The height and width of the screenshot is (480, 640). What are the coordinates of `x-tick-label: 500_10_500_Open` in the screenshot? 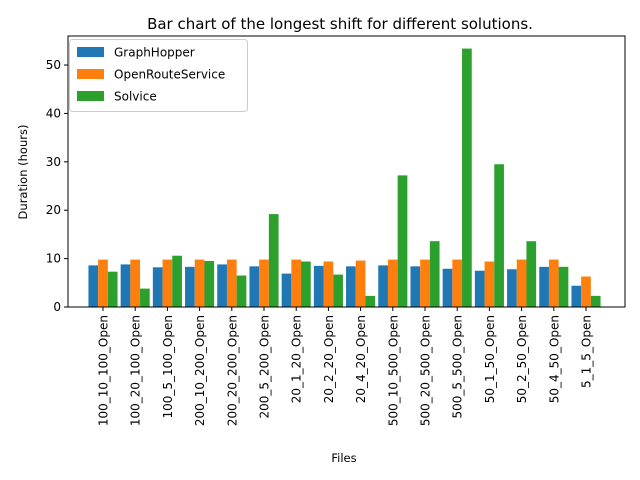 It's located at (393, 370).